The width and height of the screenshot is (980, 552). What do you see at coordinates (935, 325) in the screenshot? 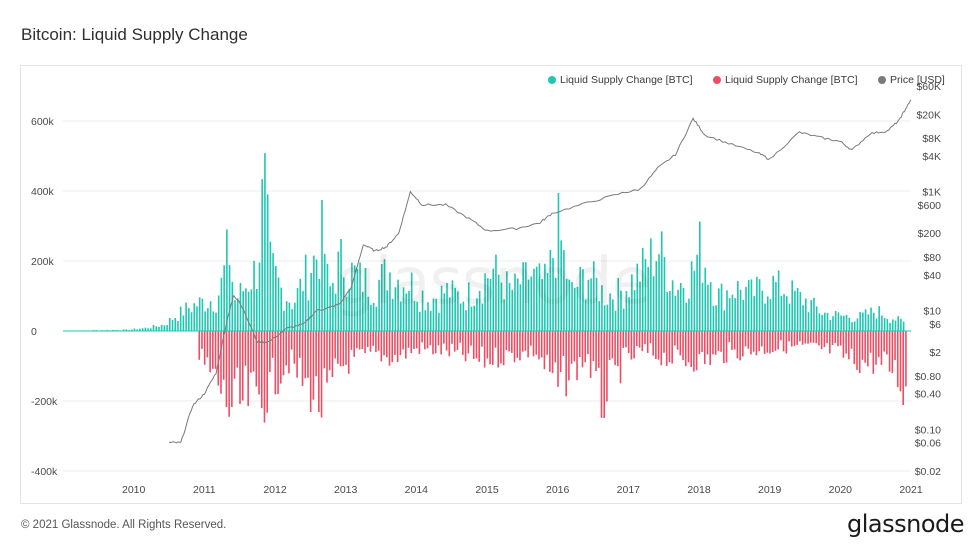
I see `y-right-tick-label: $6` at bounding box center [935, 325].